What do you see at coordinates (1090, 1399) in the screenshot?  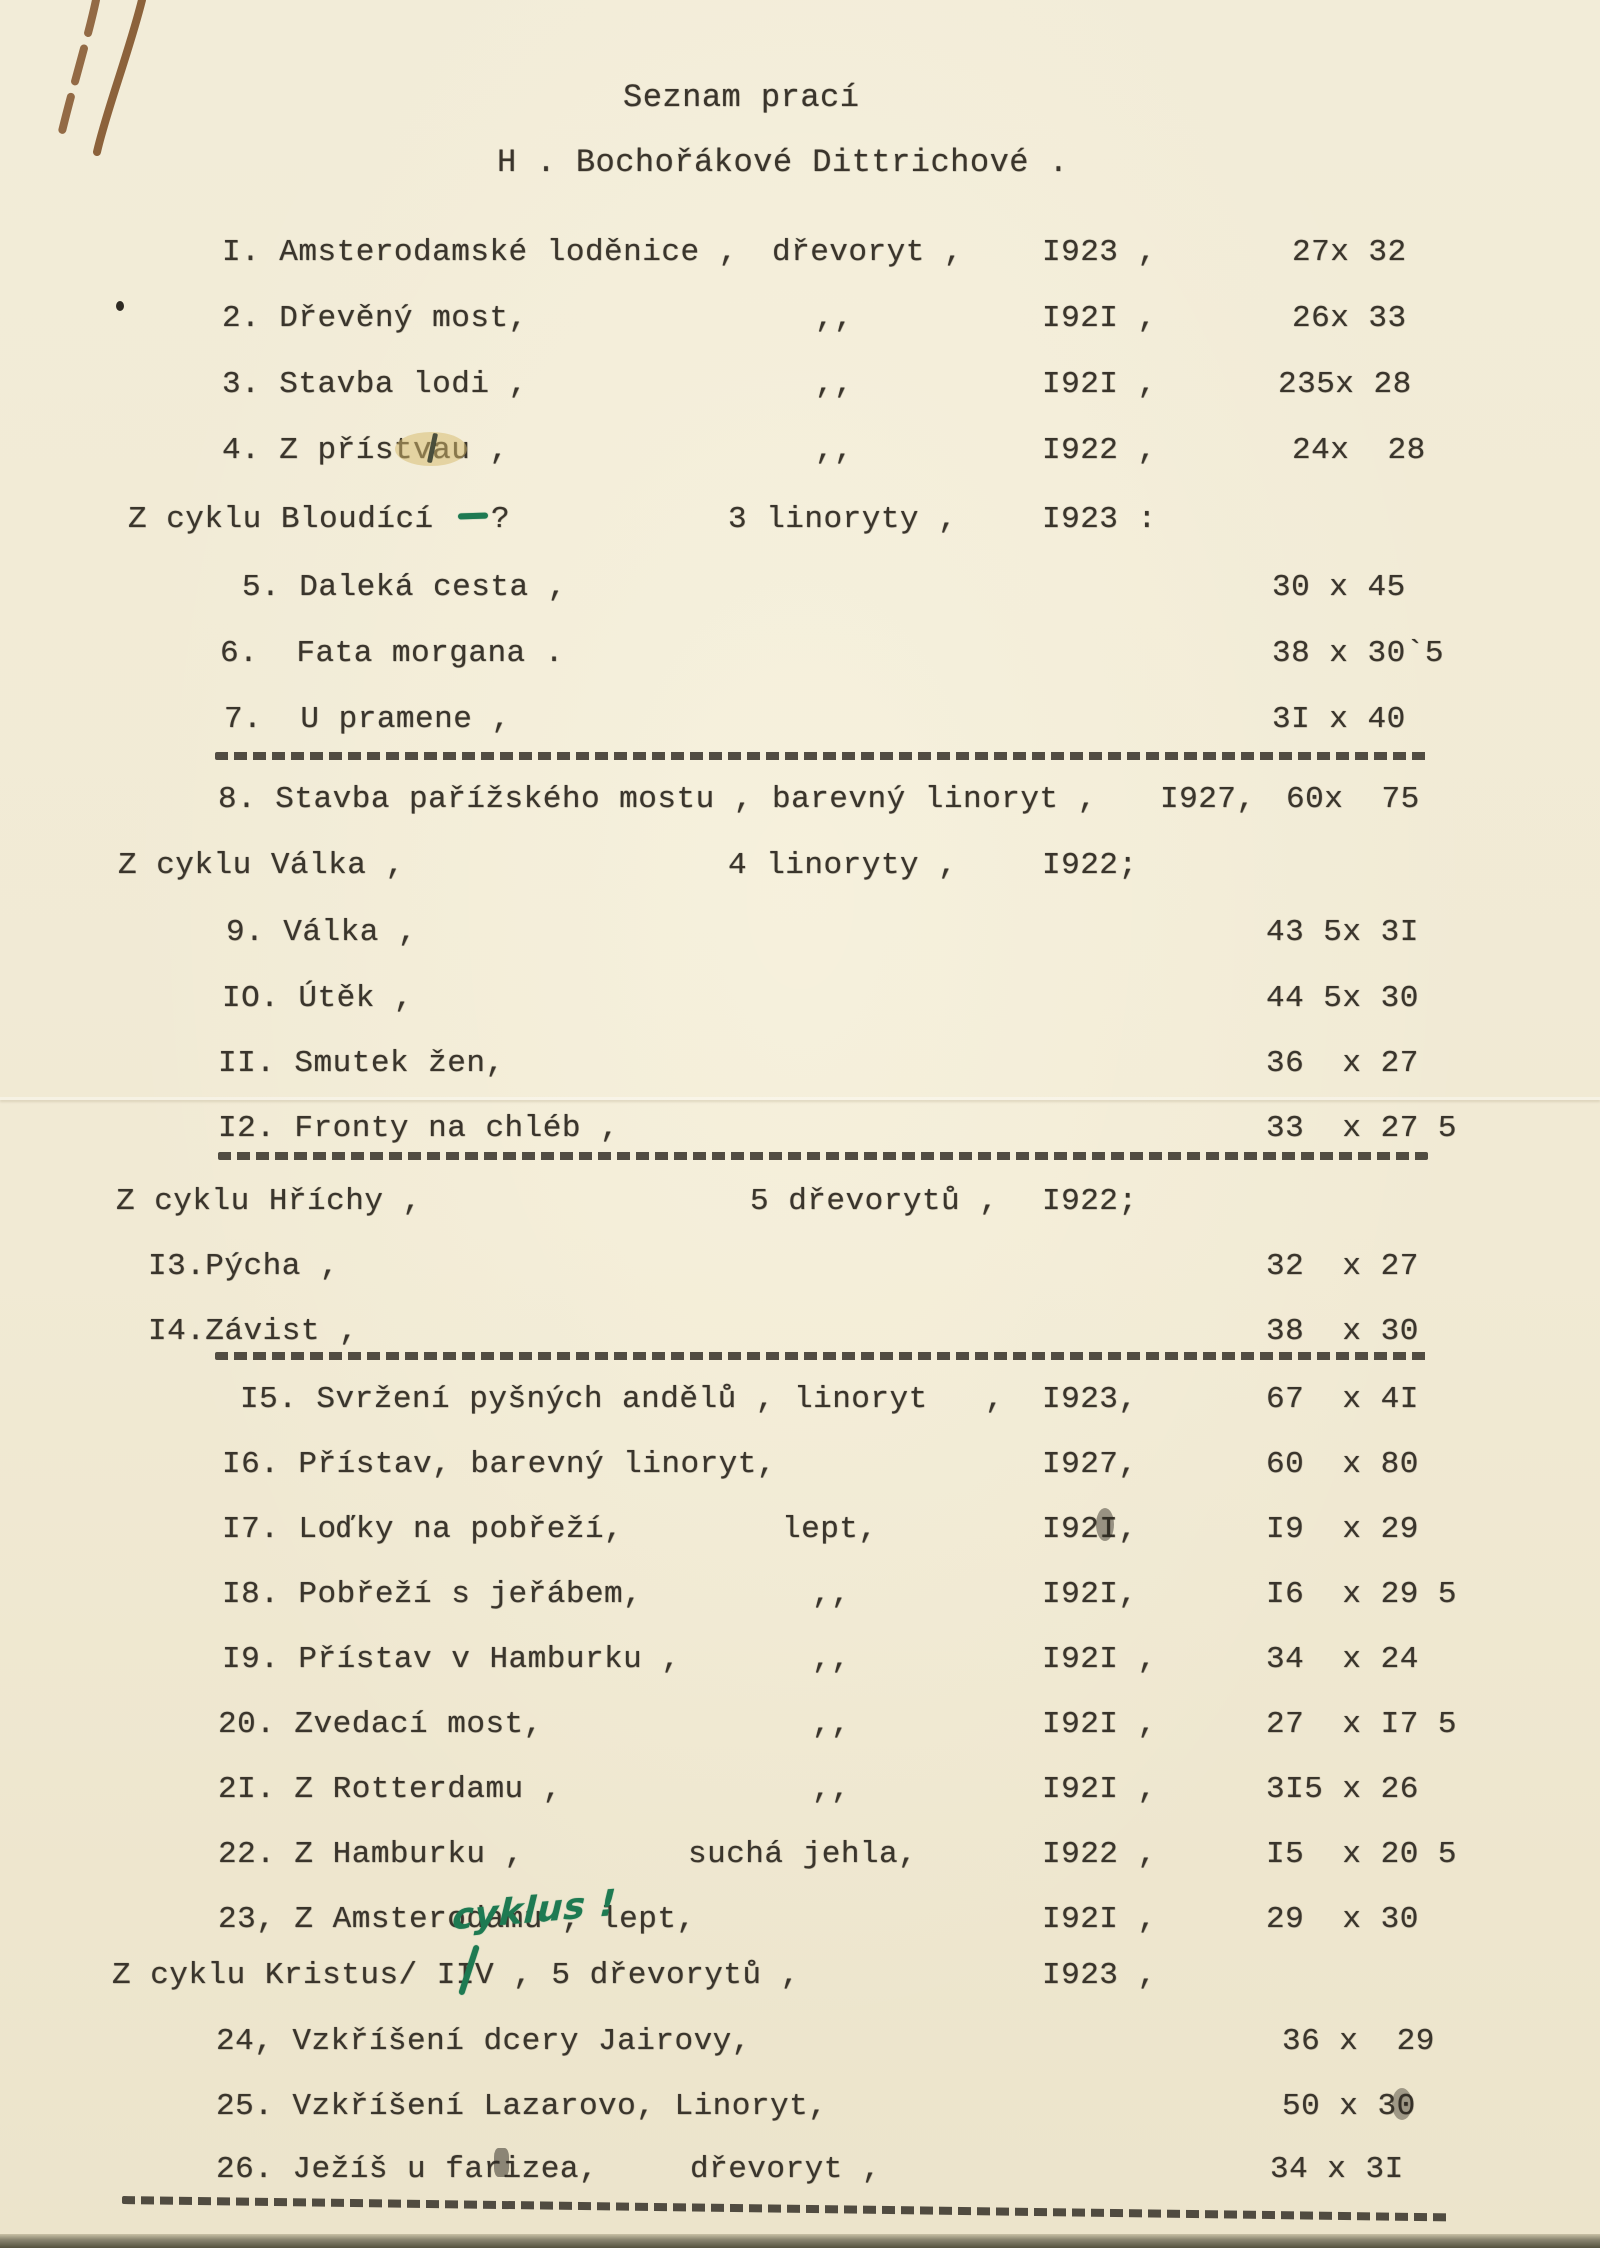 I see `year: I923,` at bounding box center [1090, 1399].